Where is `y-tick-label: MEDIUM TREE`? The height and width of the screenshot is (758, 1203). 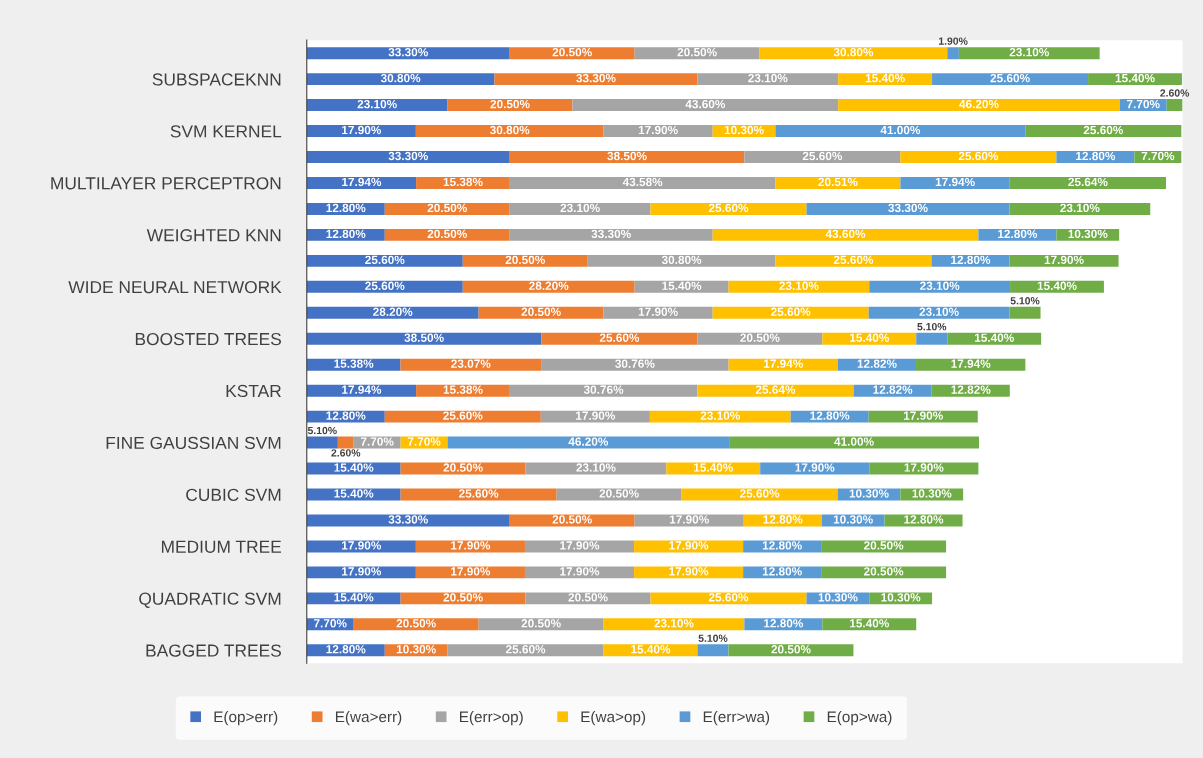
y-tick-label: MEDIUM TREE is located at coordinates (221, 546).